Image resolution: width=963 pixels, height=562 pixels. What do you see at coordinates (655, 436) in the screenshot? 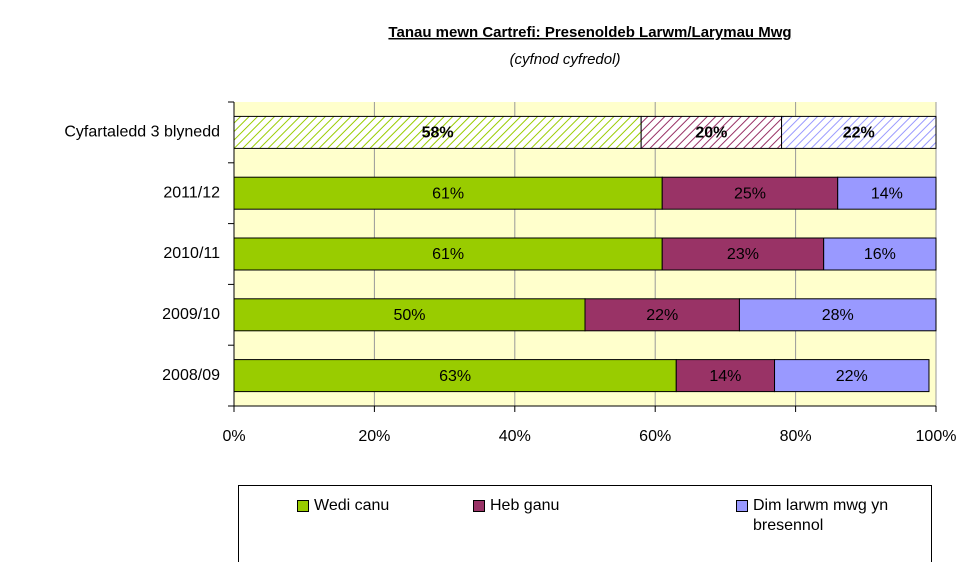
I see `x-tick-label: 60%` at bounding box center [655, 436].